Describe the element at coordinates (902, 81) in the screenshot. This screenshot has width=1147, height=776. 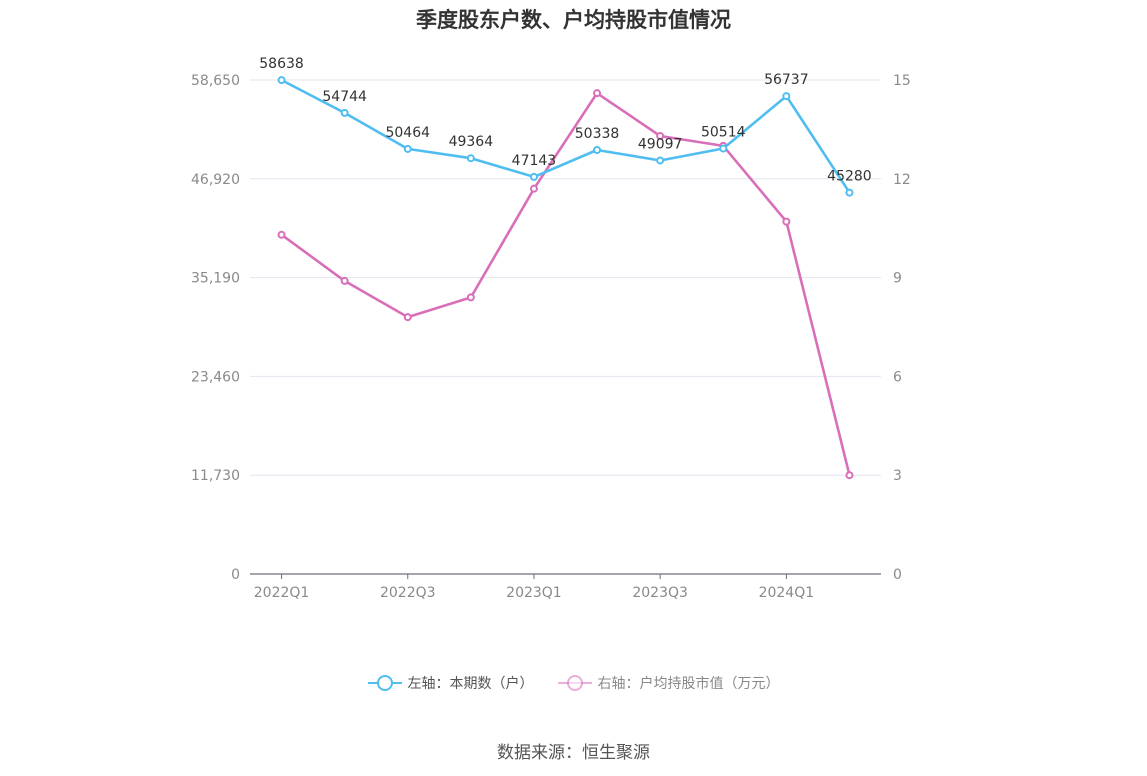
I see `right-axis-tick-label: 15` at that location.